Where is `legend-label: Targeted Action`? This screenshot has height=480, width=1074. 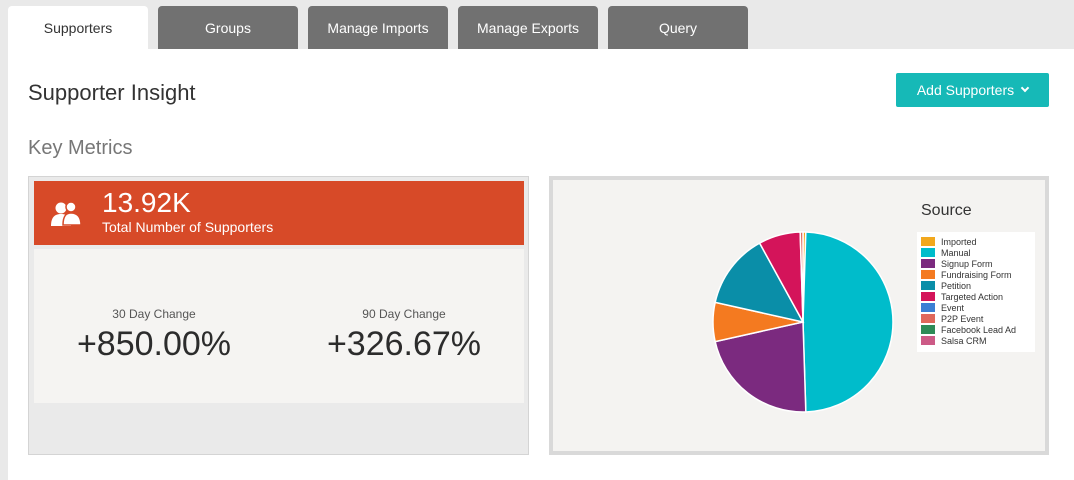 legend-label: Targeted Action is located at coordinates (972, 296).